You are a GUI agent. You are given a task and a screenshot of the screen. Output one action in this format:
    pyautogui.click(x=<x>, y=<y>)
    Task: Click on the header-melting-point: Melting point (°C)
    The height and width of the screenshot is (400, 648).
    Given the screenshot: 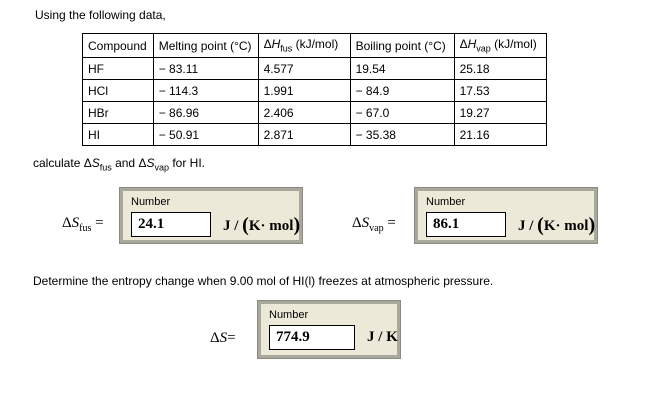 What is the action you would take?
    pyautogui.click(x=205, y=45)
    